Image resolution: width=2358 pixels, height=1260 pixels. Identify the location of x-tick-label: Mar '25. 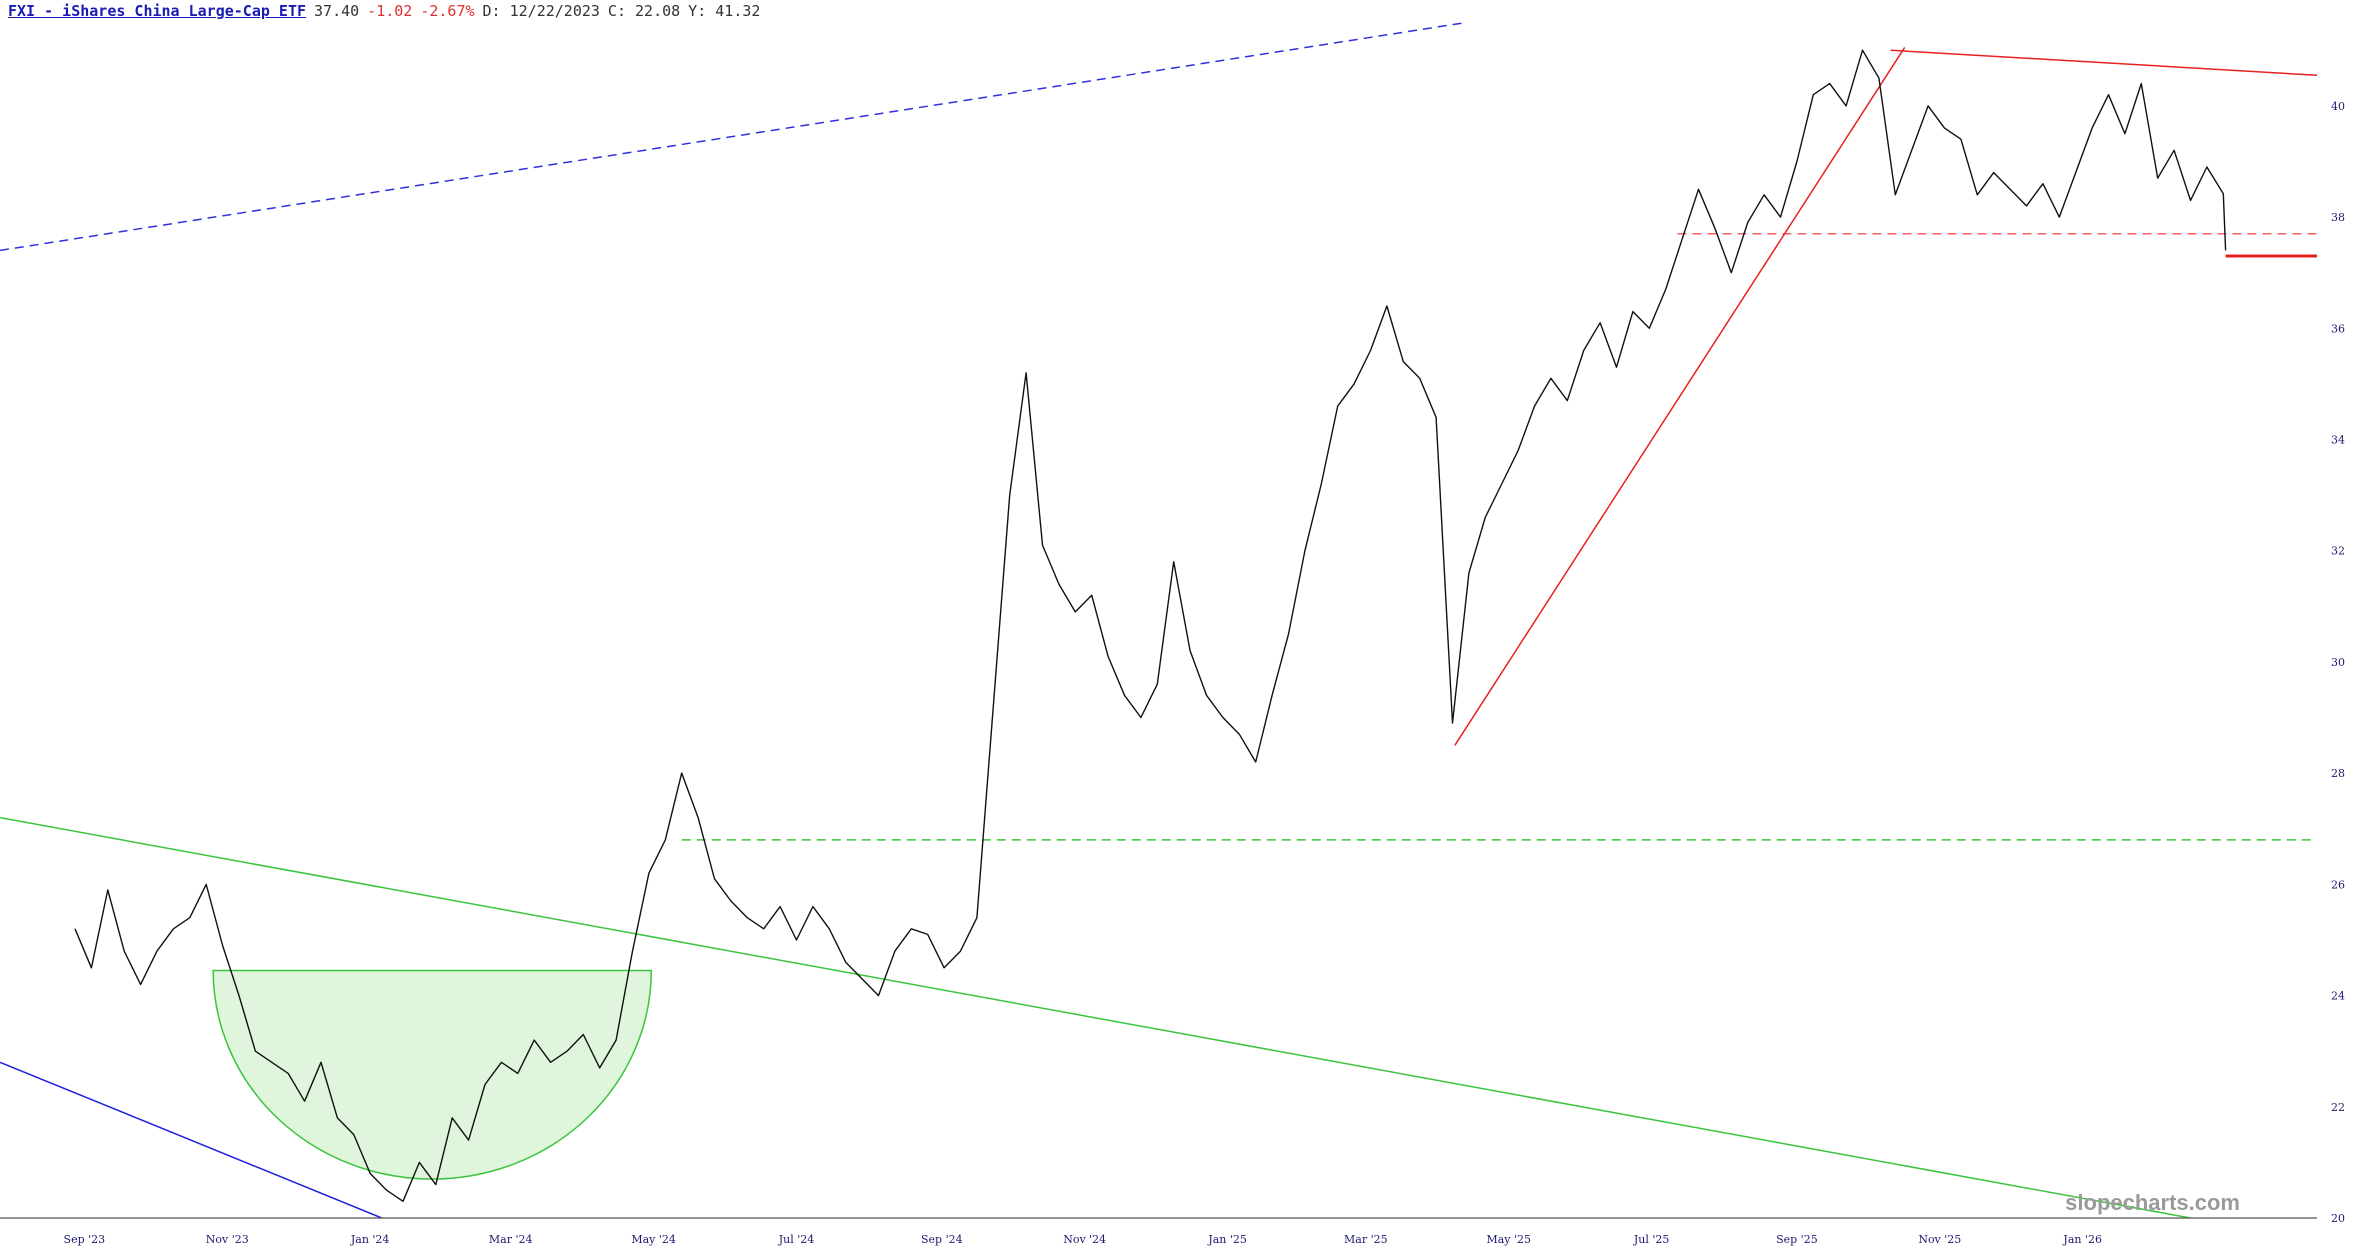
(1366, 1239).